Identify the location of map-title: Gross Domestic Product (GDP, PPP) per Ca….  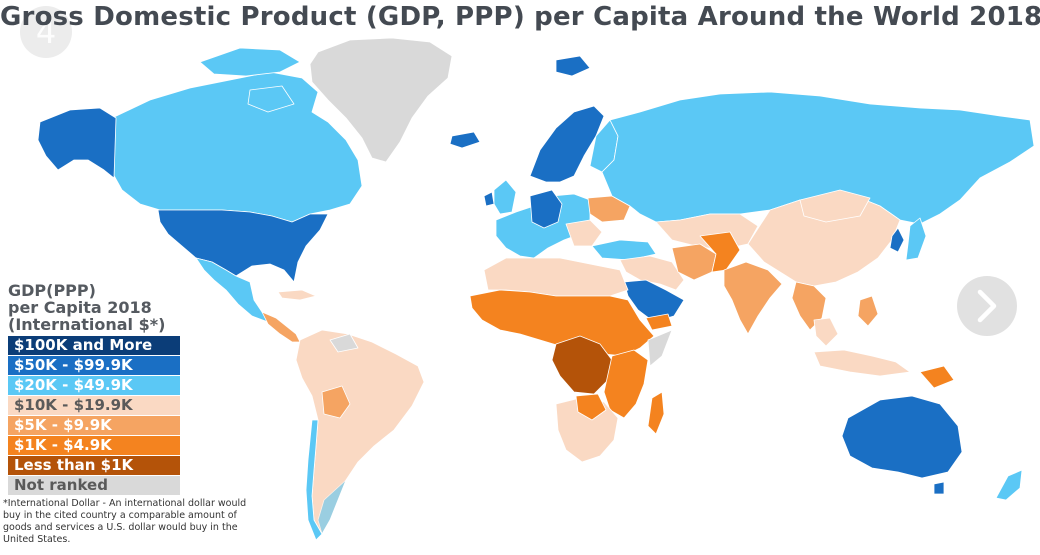
(520, 17).